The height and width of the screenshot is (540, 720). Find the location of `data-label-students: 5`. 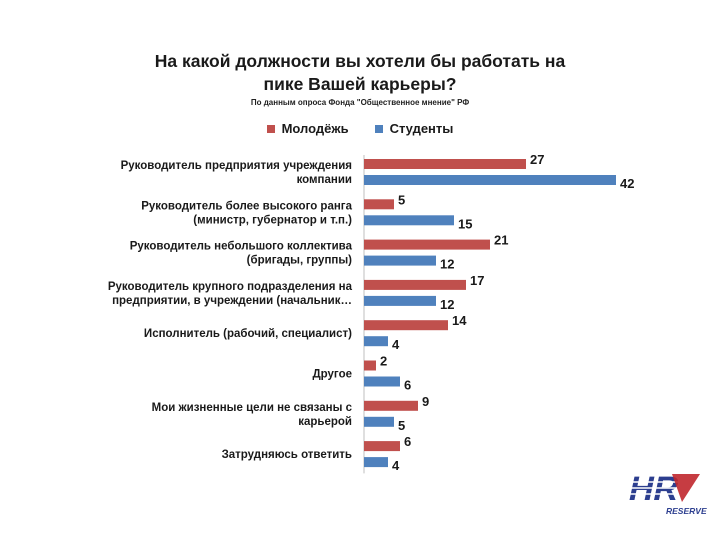

data-label-students: 5 is located at coordinates (401, 425).